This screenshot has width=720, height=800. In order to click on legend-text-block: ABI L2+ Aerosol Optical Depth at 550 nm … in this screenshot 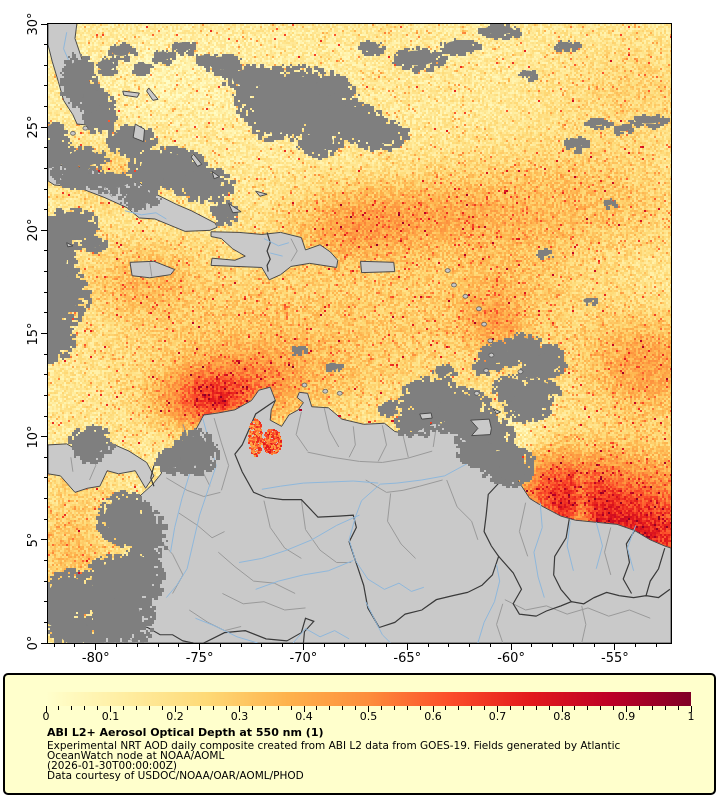, I will do `click(377, 753)`.